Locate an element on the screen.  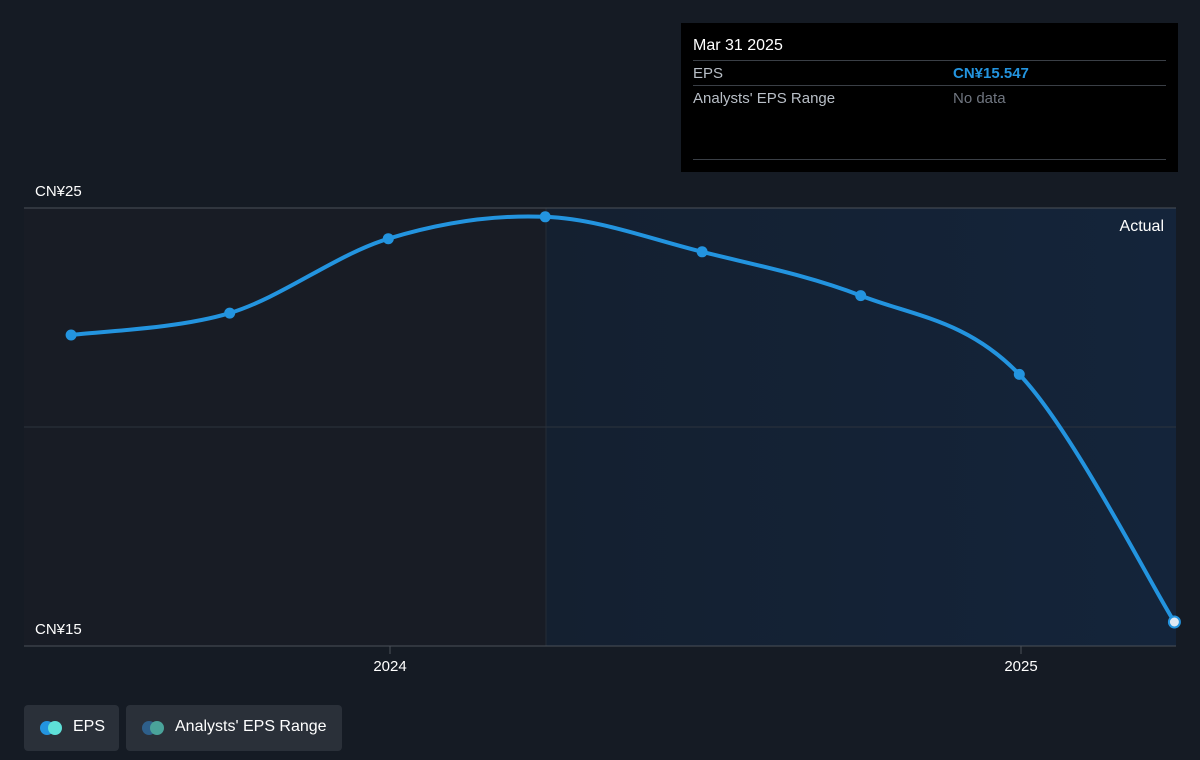
tooltip-range-label: Analysts' EPS Range is located at coordinates (764, 98).